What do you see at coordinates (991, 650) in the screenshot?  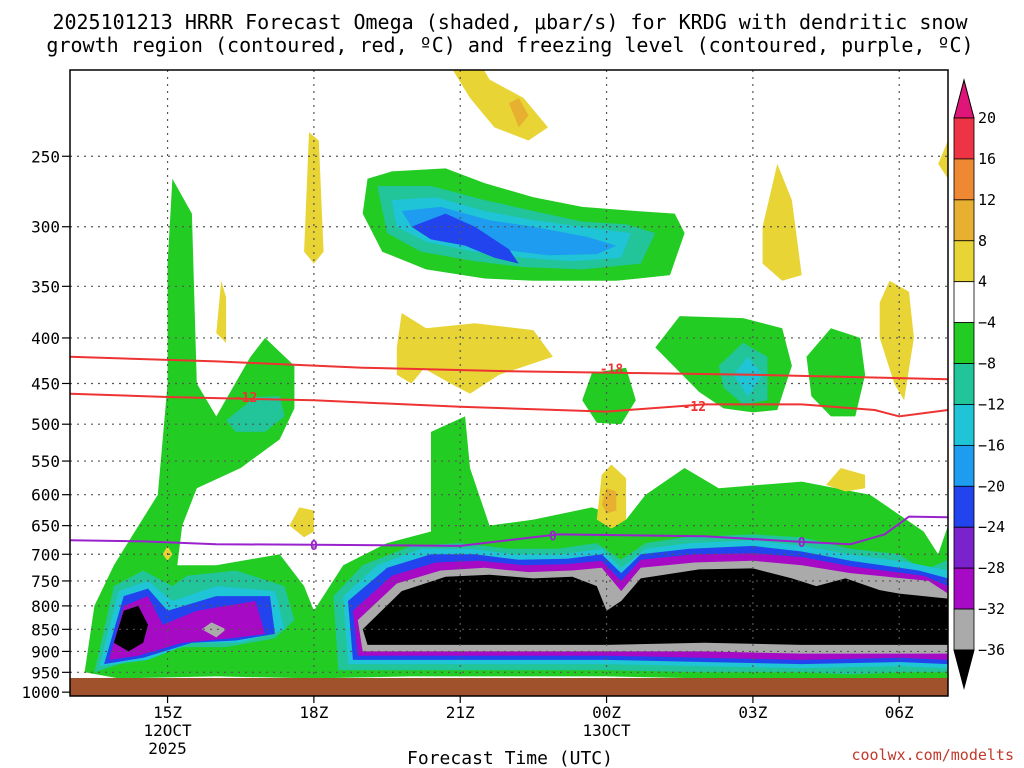 I see `colorbar-label-13: −36` at bounding box center [991, 650].